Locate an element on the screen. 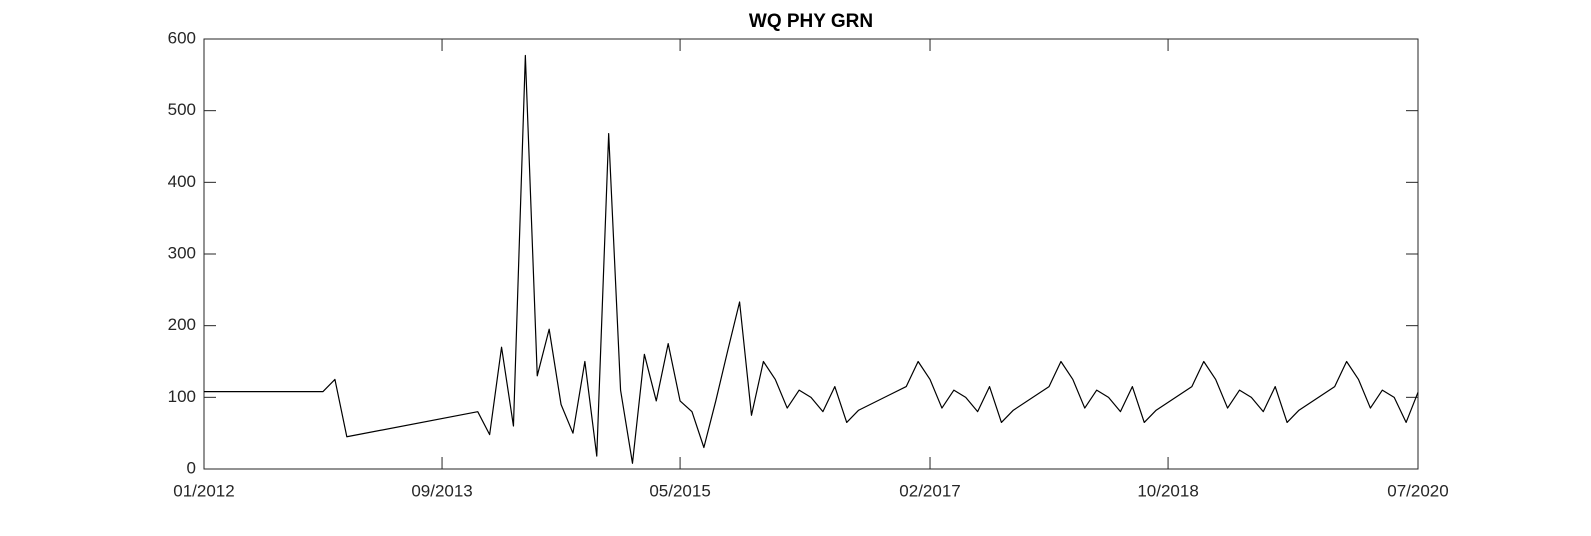 This screenshot has width=1591, height=536. y-tick-label: 0 is located at coordinates (191, 467).